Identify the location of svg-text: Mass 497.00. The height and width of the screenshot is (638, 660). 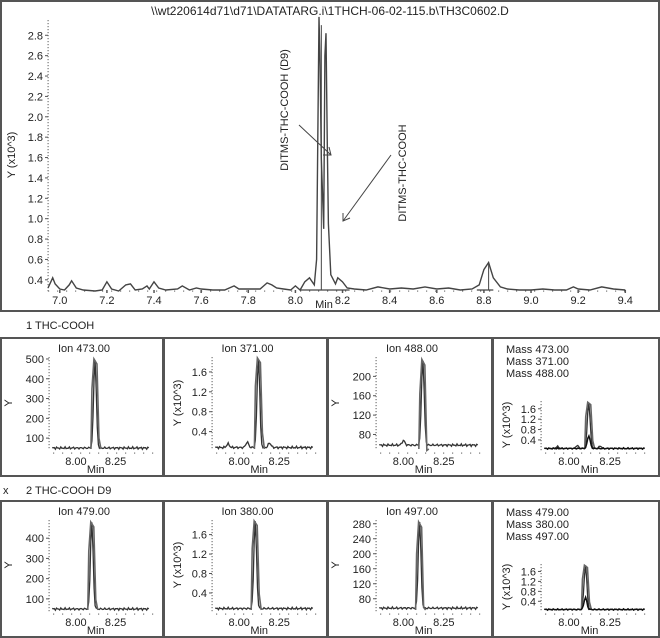
(537, 537).